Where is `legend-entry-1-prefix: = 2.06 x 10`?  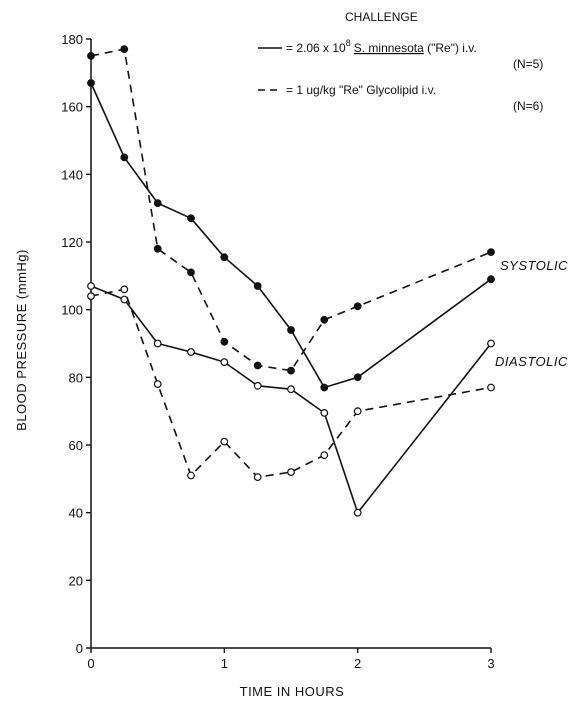
legend-entry-1-prefix: = 2.06 x 10 is located at coordinates (316, 48).